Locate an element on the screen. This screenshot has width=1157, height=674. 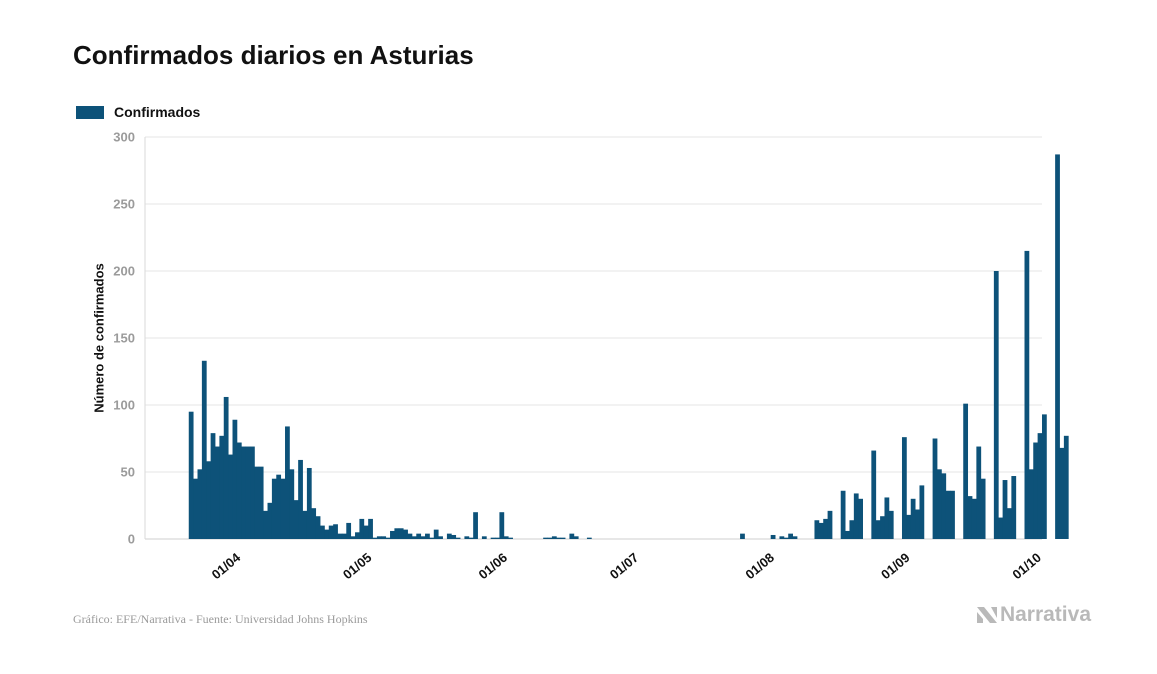
narrativa-logo: Narrativa is located at coordinates (1033, 615).